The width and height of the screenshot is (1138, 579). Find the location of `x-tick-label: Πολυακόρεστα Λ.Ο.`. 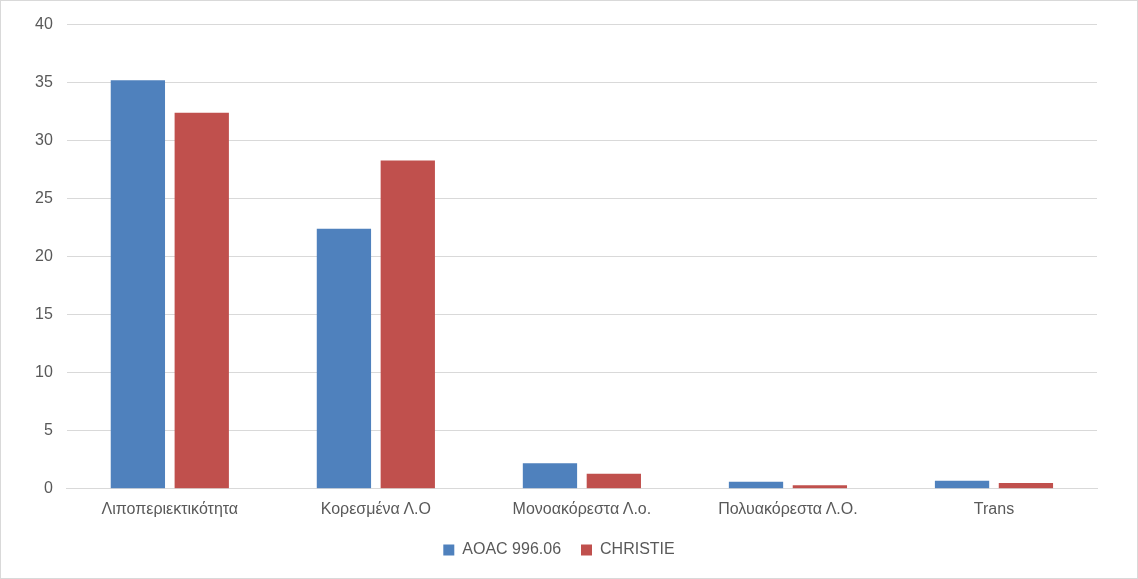

x-tick-label: Πολυακόρεστα Λ.Ο. is located at coordinates (788, 508).